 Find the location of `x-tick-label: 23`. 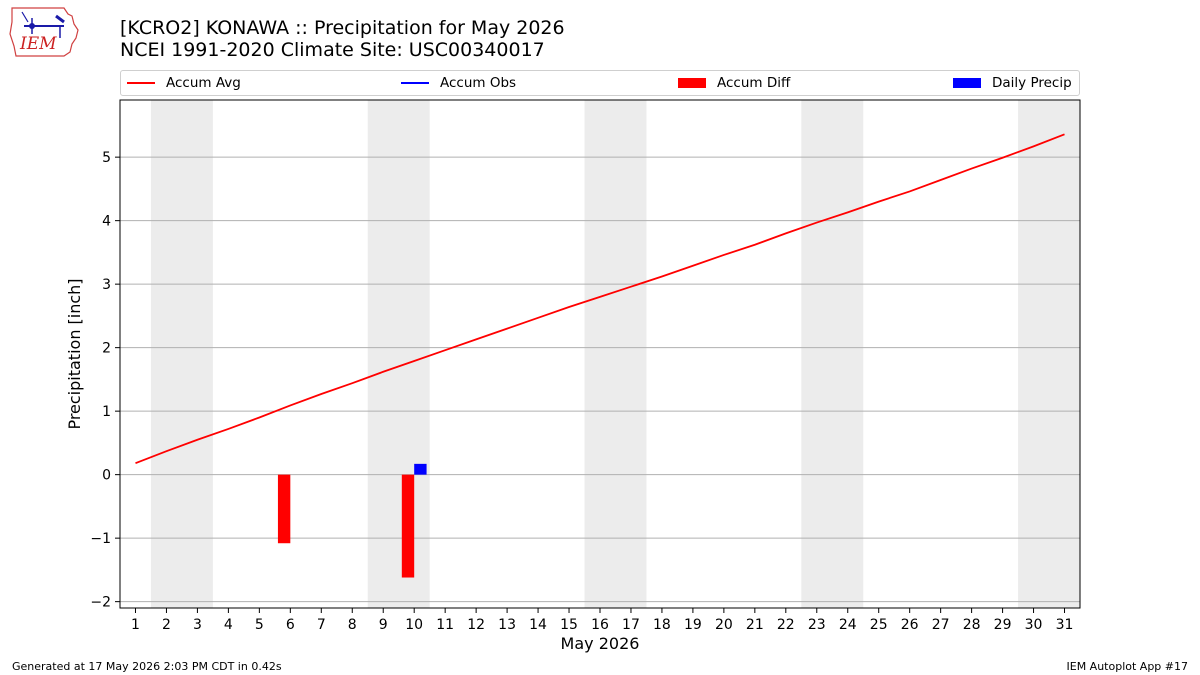

x-tick-label: 23 is located at coordinates (817, 625).